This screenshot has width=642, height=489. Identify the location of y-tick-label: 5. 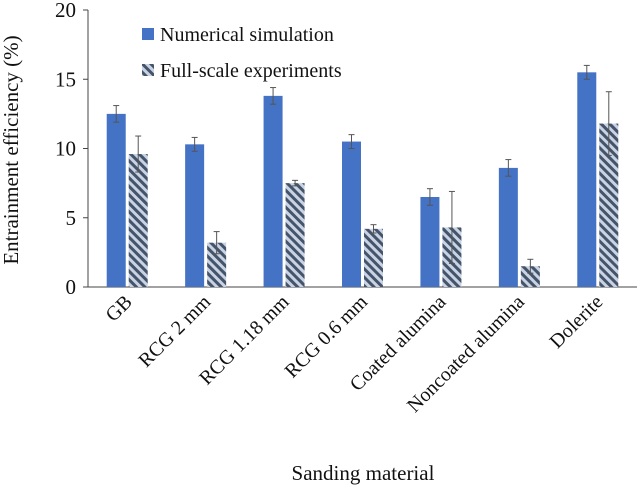
(71, 218).